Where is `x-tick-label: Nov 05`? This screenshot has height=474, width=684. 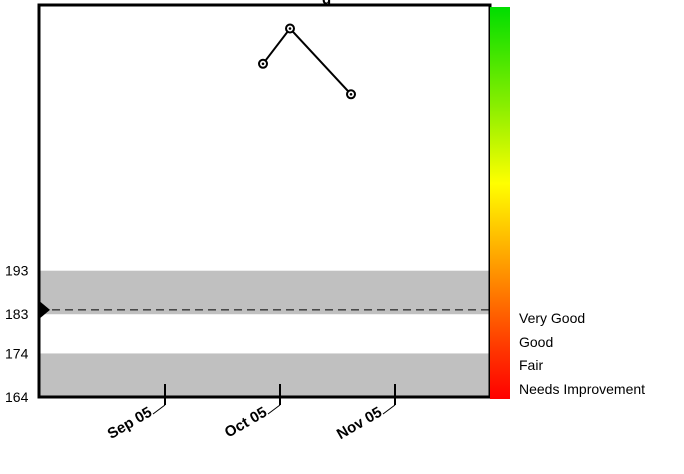 x-tick-label: Nov 05 is located at coordinates (359, 423).